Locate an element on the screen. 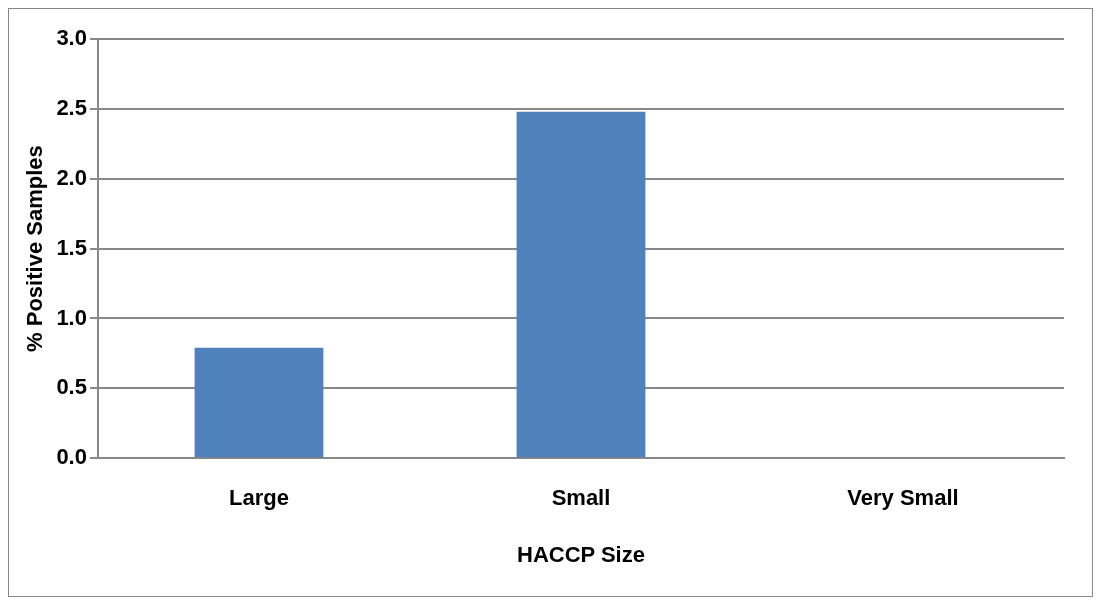 The width and height of the screenshot is (1103, 607). x-axis-title: HACCP Size is located at coordinates (581, 554).